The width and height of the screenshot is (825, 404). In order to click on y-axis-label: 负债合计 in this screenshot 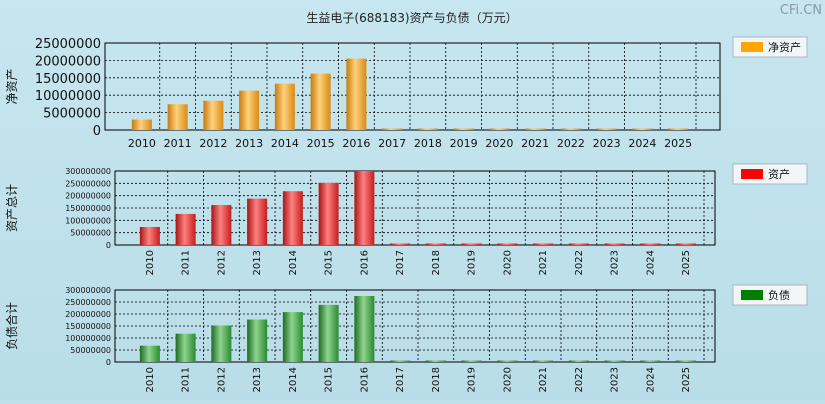, I will do `click(11, 326)`.